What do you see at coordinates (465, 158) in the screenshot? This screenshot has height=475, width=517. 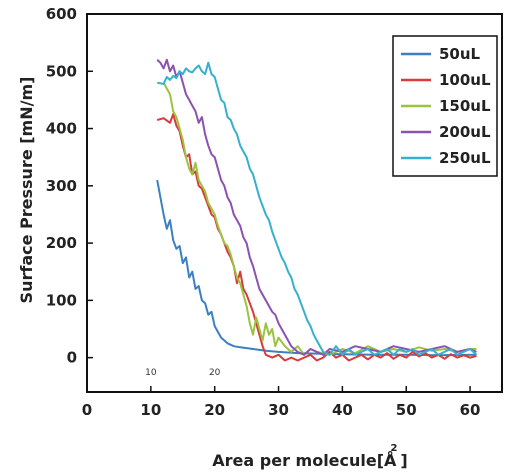 I see `legend-label-250ul: 250uL` at bounding box center [465, 158].